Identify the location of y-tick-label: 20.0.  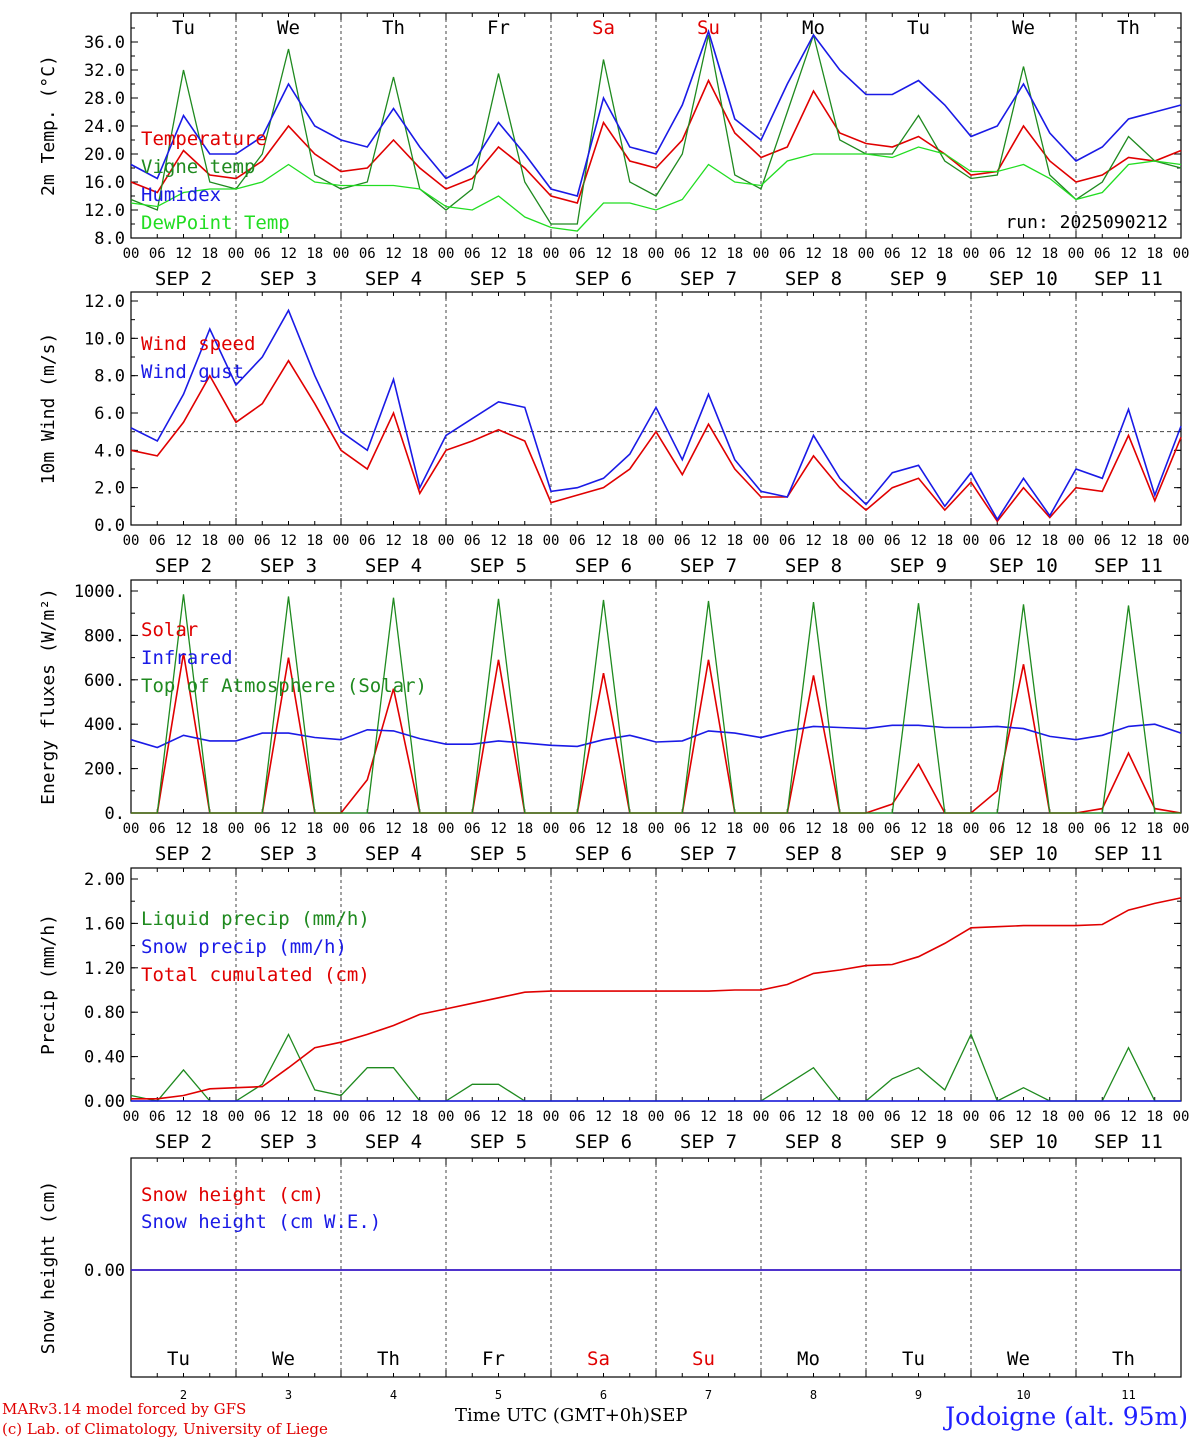
(104, 155).